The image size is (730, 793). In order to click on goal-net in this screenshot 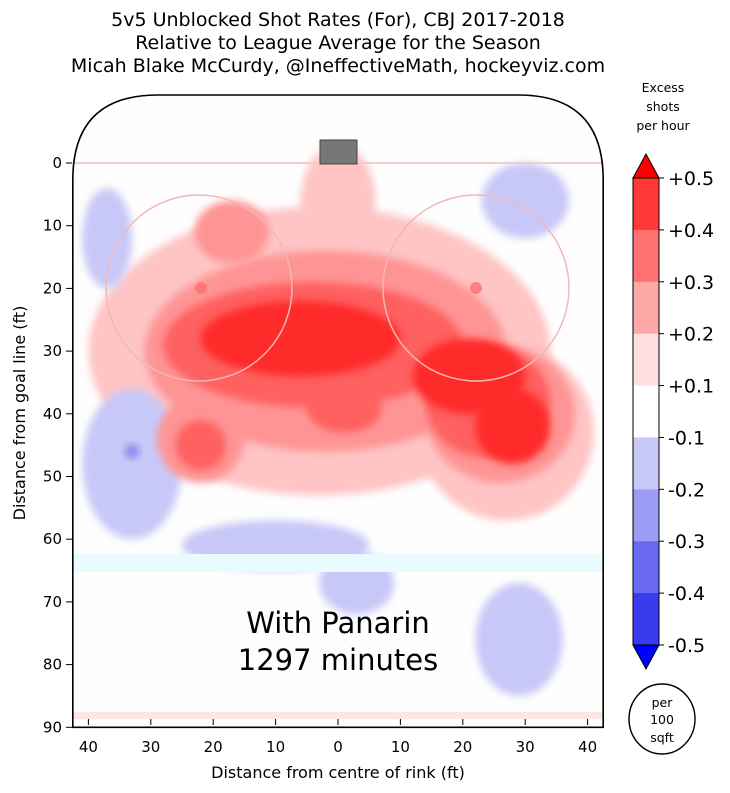, I will do `click(338, 152)`.